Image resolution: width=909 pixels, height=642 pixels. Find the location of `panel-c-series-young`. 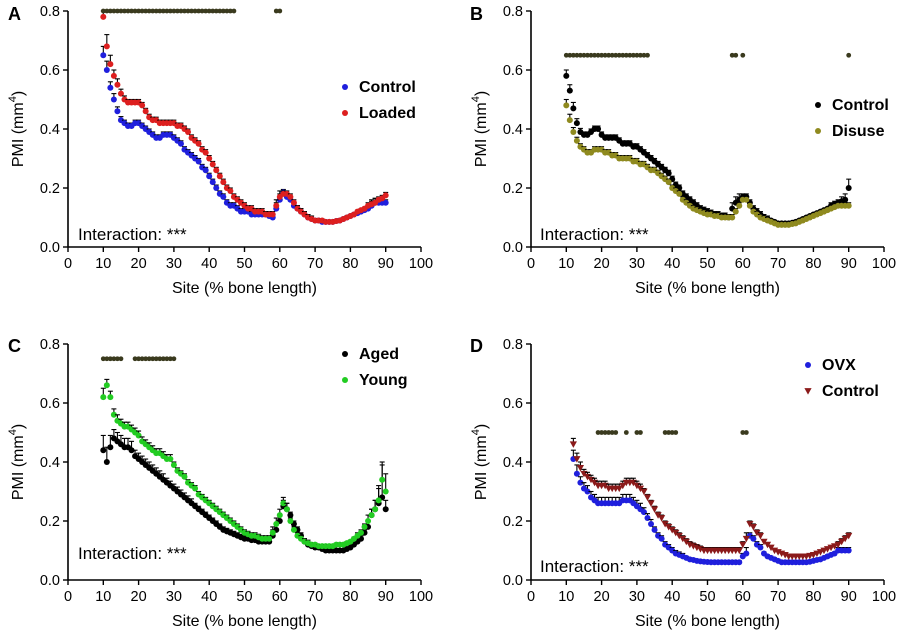

panel-c-series-young is located at coordinates (244, 464).